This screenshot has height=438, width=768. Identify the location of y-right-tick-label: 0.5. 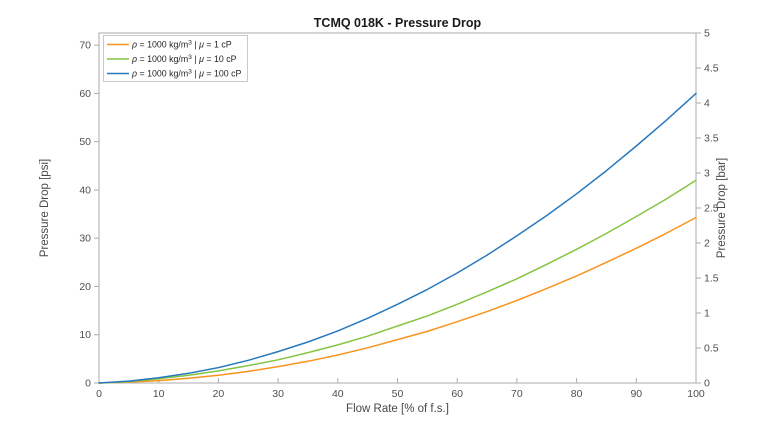
(711, 349).